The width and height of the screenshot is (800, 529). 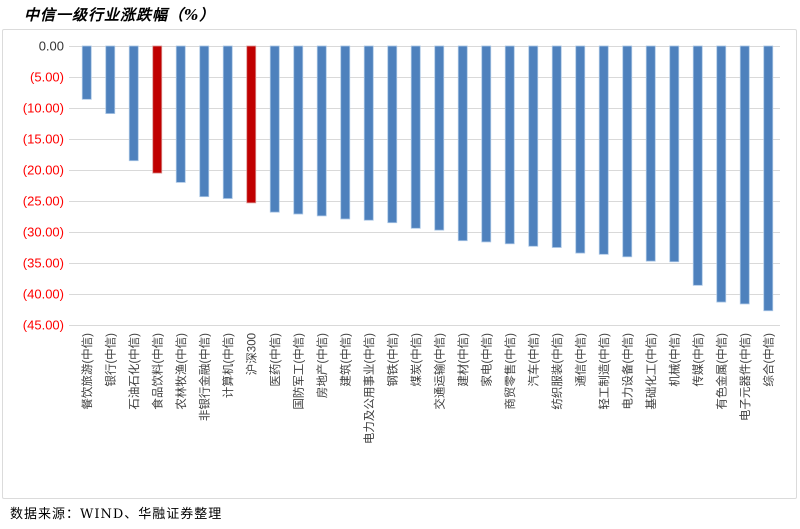 What do you see at coordinates (157, 371) in the screenshot?
I see `category-label: 食品饮料(中信)` at bounding box center [157, 371].